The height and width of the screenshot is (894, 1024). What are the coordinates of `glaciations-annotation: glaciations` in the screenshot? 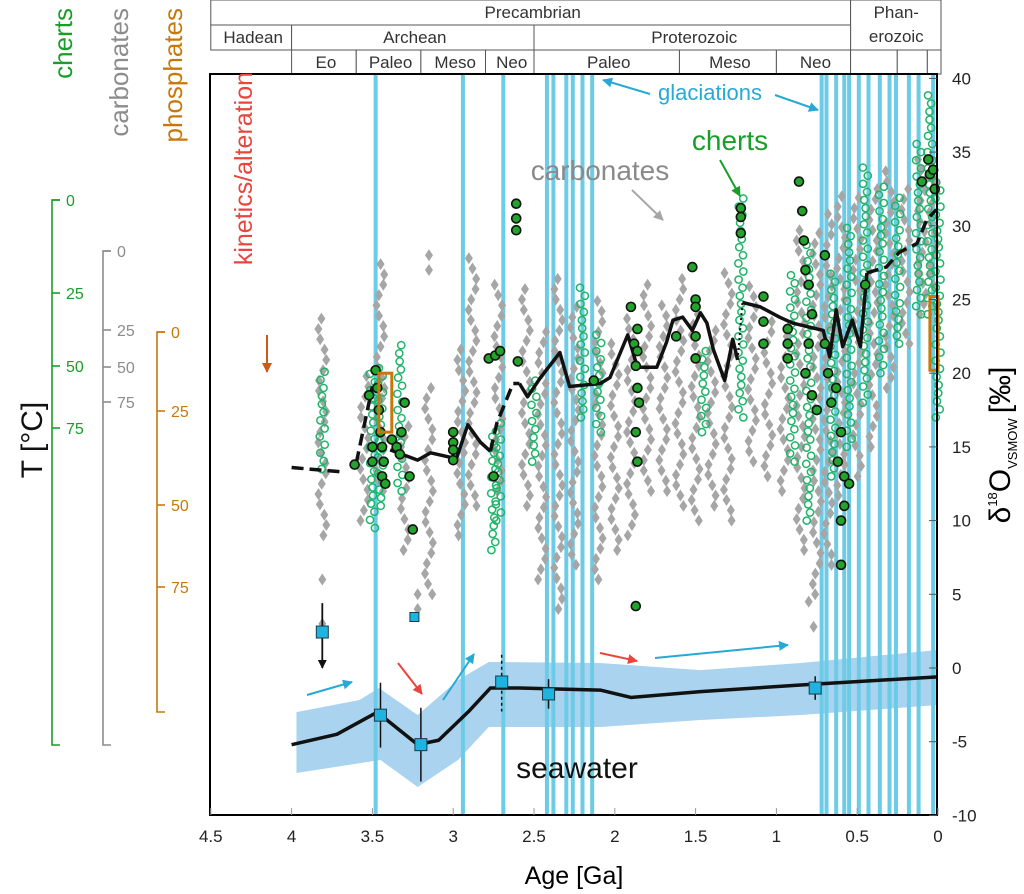 It's located at (710, 92).